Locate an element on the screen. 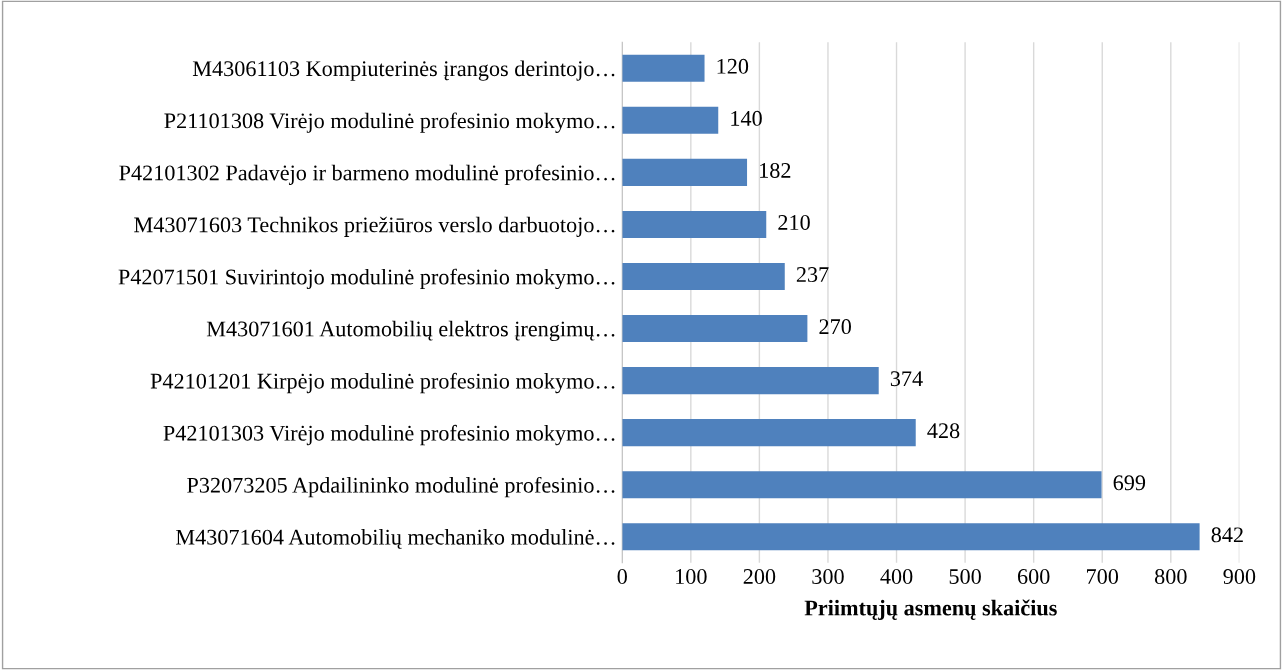 This screenshot has height=670, width=1283. x-tick-label: 800 is located at coordinates (1170, 576).